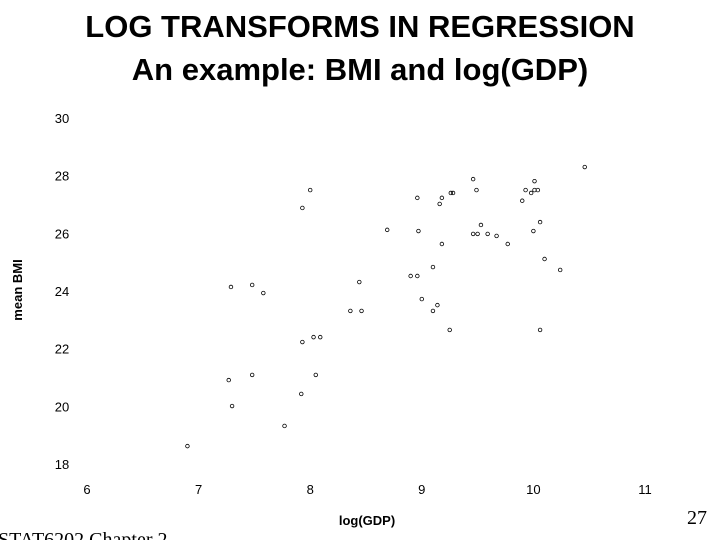 The image size is (720, 540). Describe the element at coordinates (310, 489) in the screenshot. I see `x-tick-label: 8` at that location.